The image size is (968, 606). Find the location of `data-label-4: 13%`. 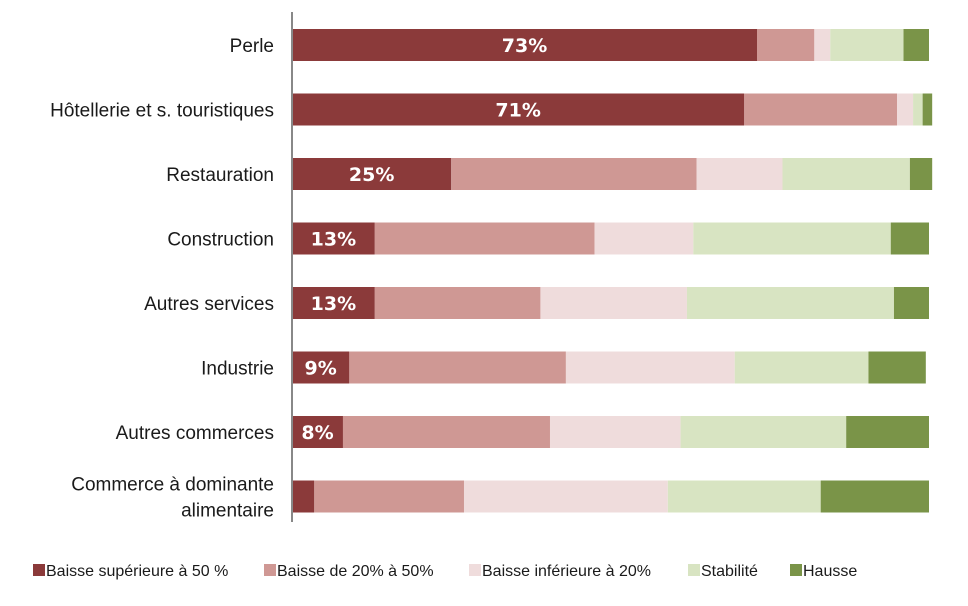

data-label-4: 13% is located at coordinates (333, 304).